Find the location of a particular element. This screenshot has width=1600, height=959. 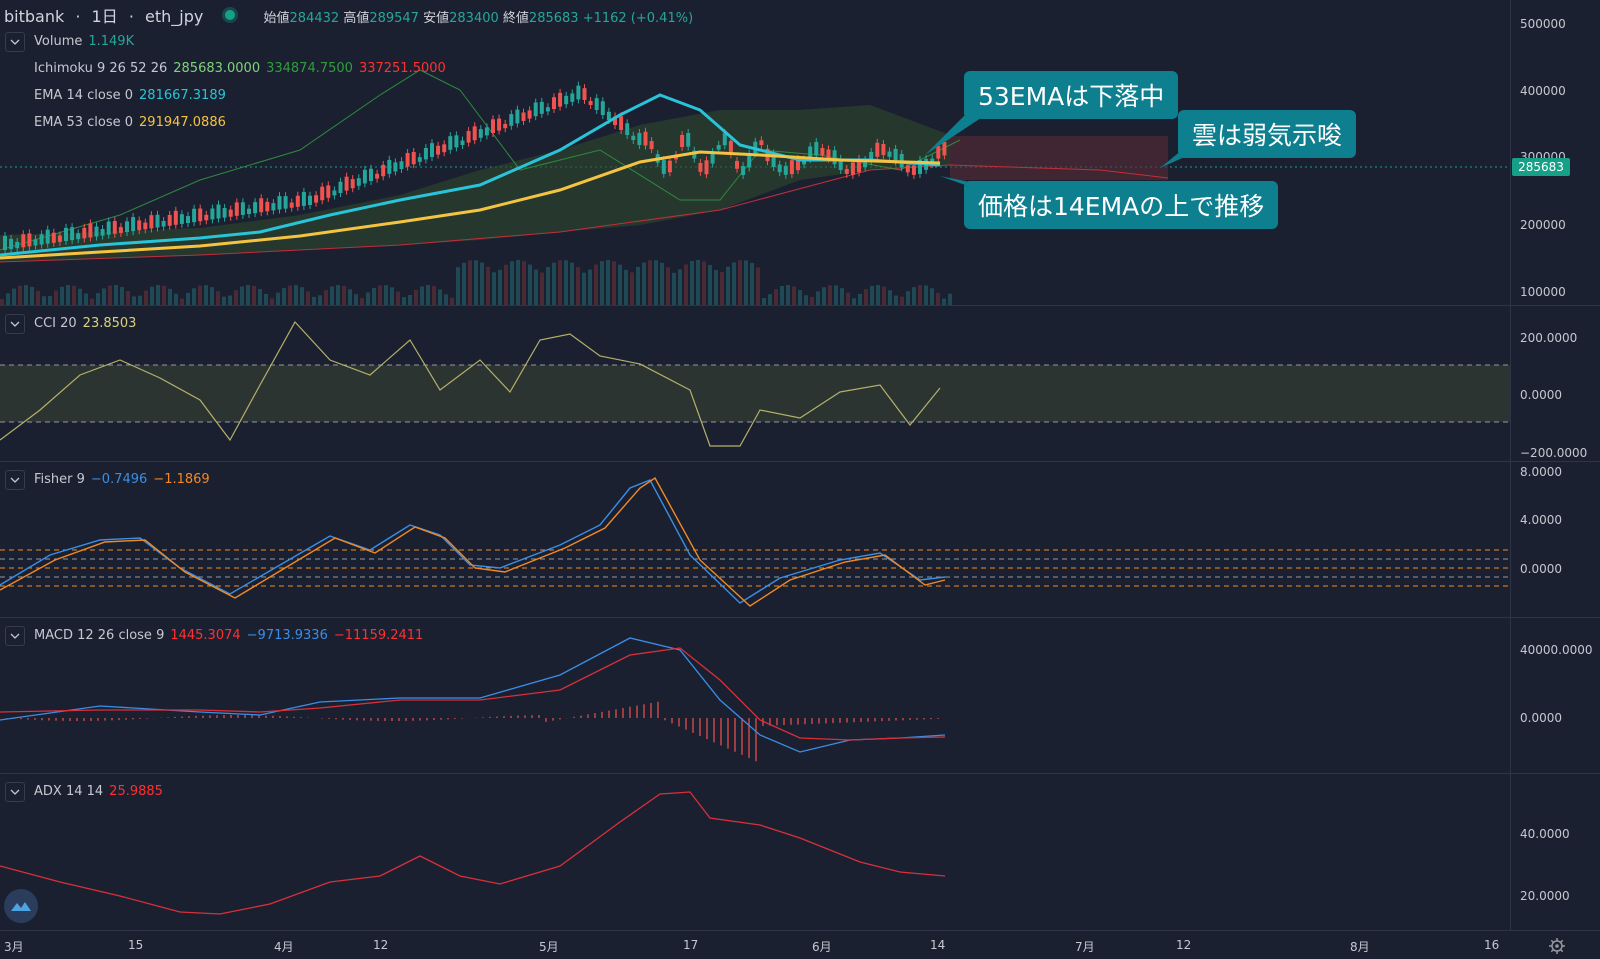

last-price-label: 285683 is located at coordinates (1541, 167).